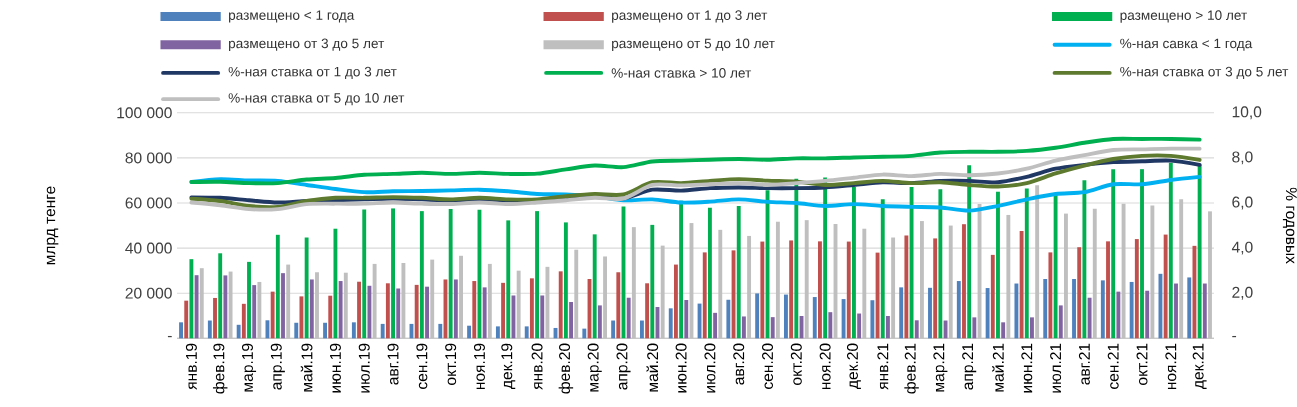 The width and height of the screenshot is (1297, 407). I want to click on x-tick-label: авг.20, so click(739, 364).